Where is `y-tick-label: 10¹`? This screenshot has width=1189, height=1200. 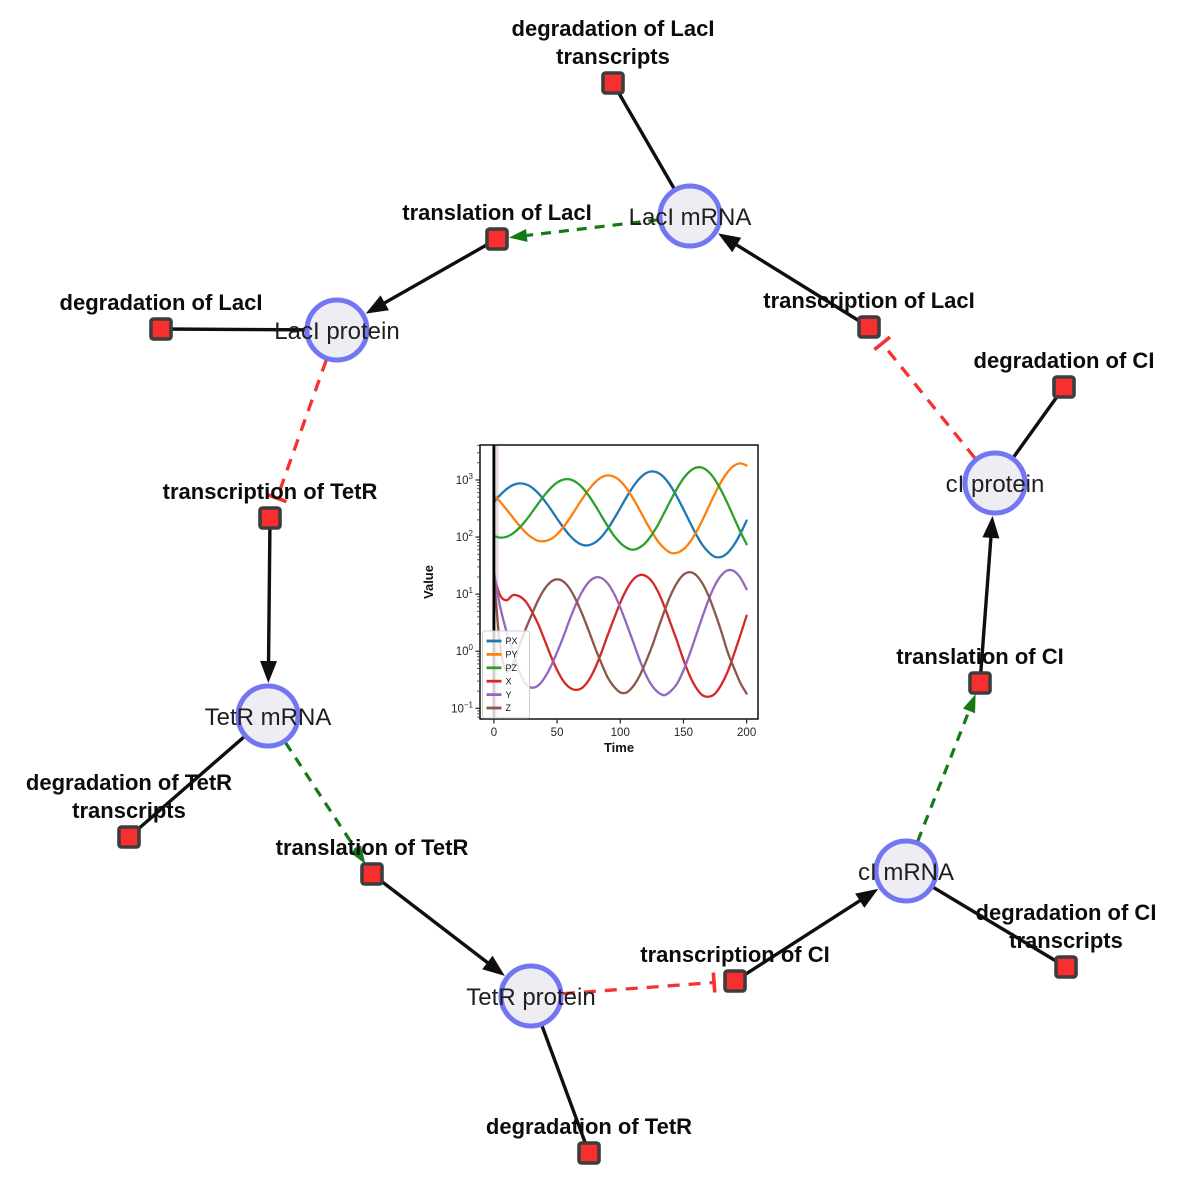
y-tick-label: 10¹ is located at coordinates (465, 593).